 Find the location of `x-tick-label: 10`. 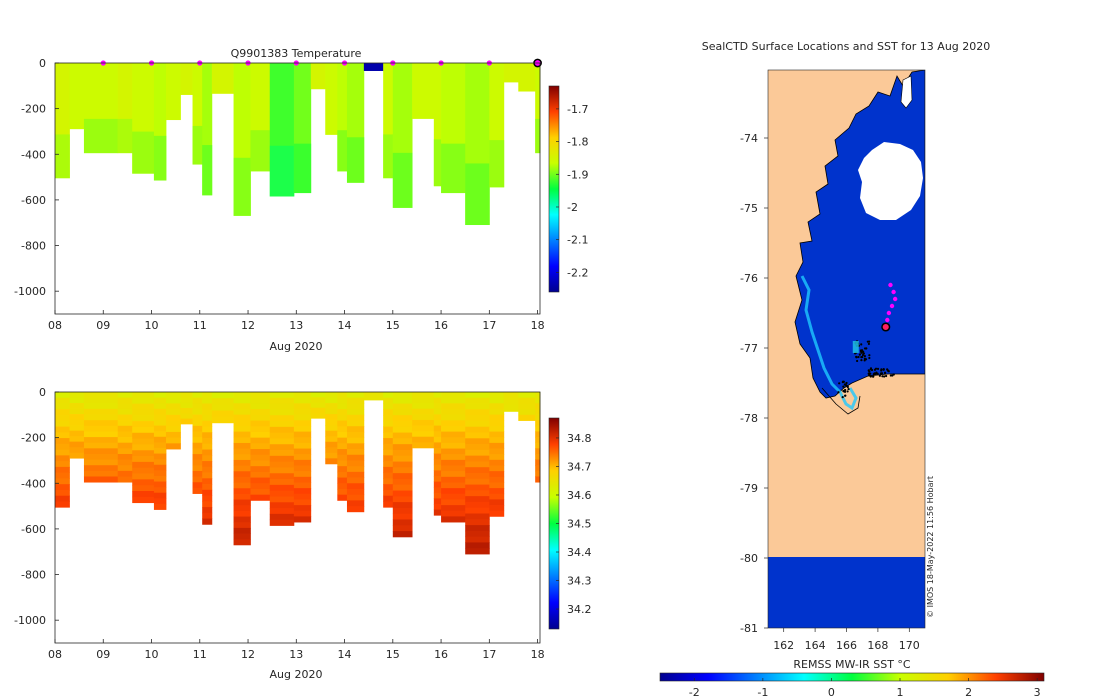

x-tick-label: 10 is located at coordinates (152, 654).